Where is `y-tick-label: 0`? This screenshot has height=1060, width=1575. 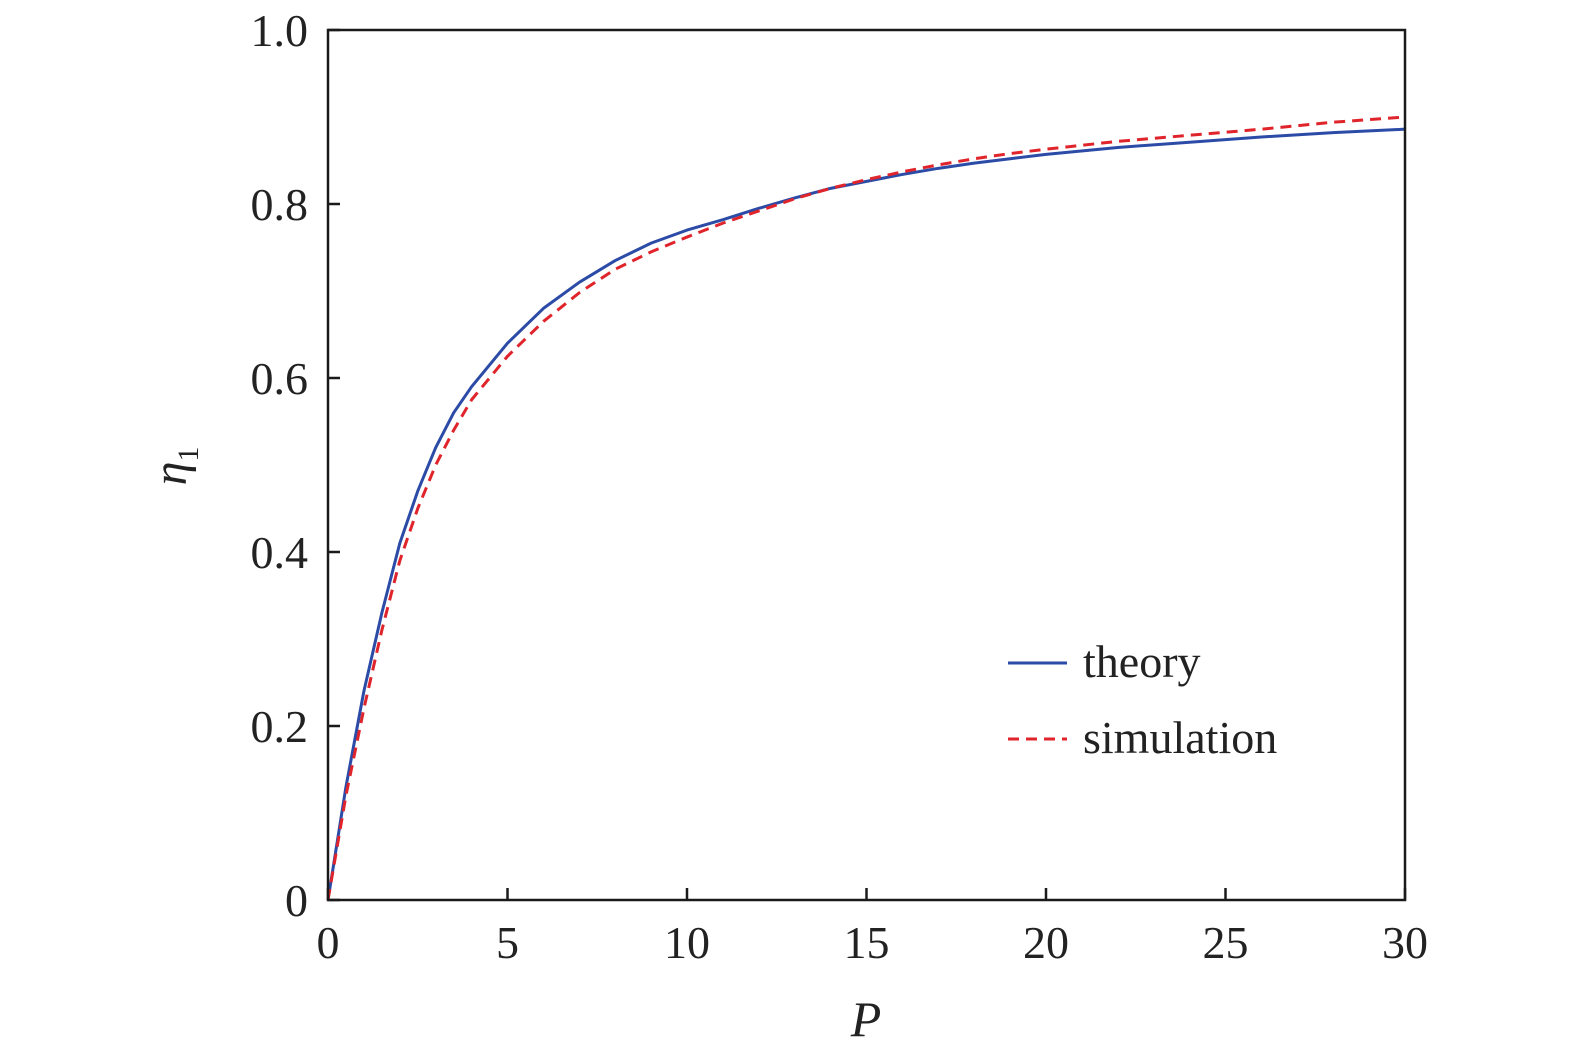
y-tick-label: 0 is located at coordinates (296, 900).